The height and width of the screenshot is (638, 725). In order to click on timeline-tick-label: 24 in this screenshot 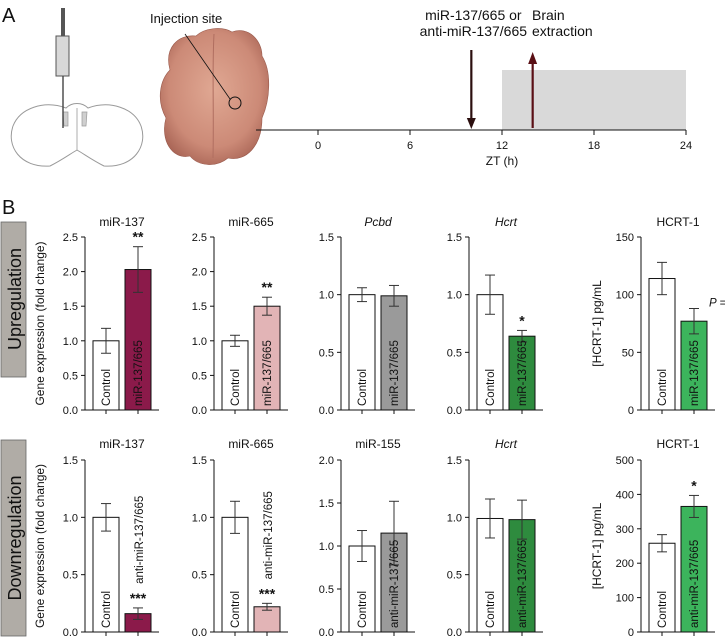, I will do `click(686, 146)`.